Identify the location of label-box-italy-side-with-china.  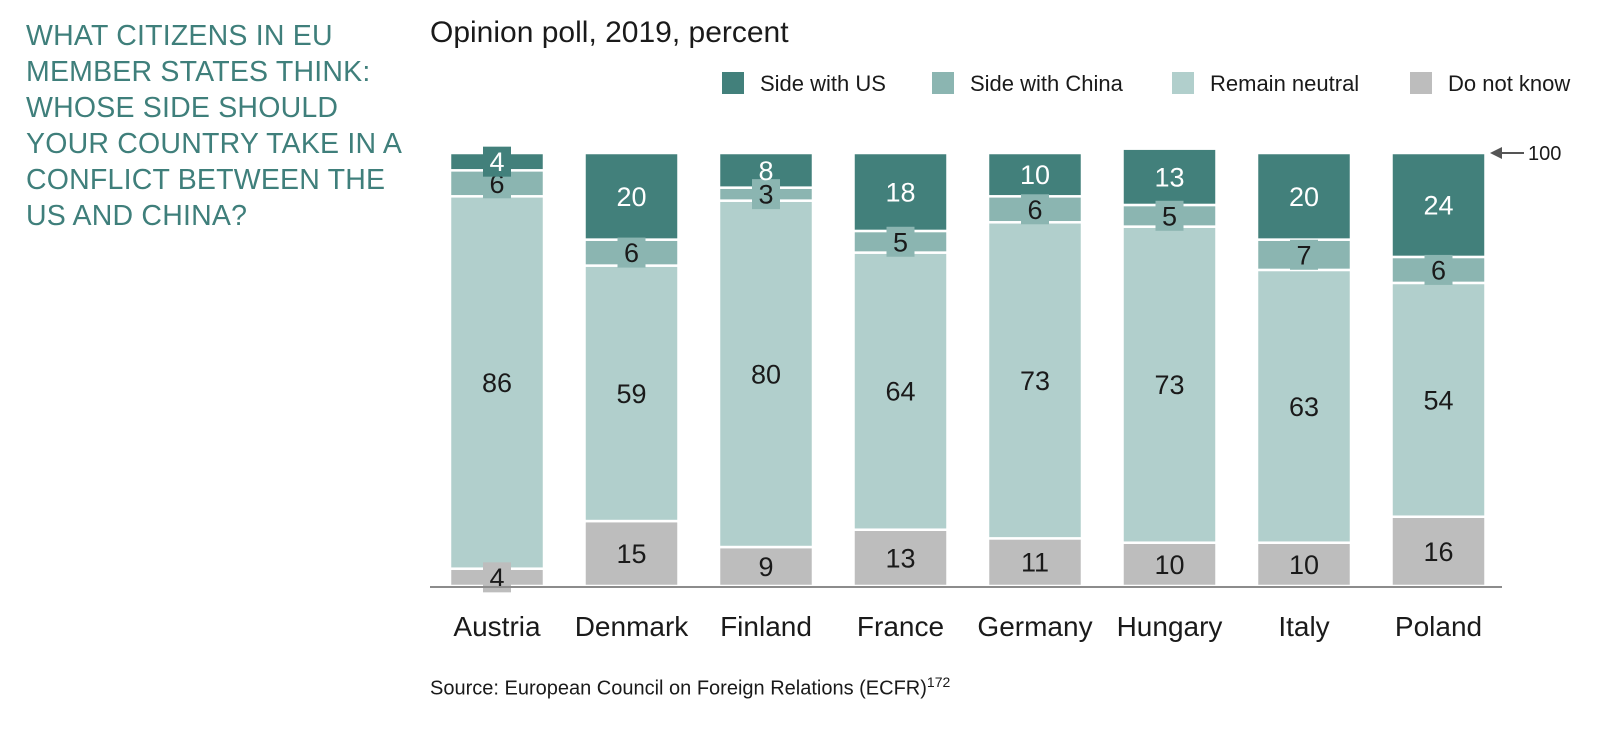
(1304, 254).